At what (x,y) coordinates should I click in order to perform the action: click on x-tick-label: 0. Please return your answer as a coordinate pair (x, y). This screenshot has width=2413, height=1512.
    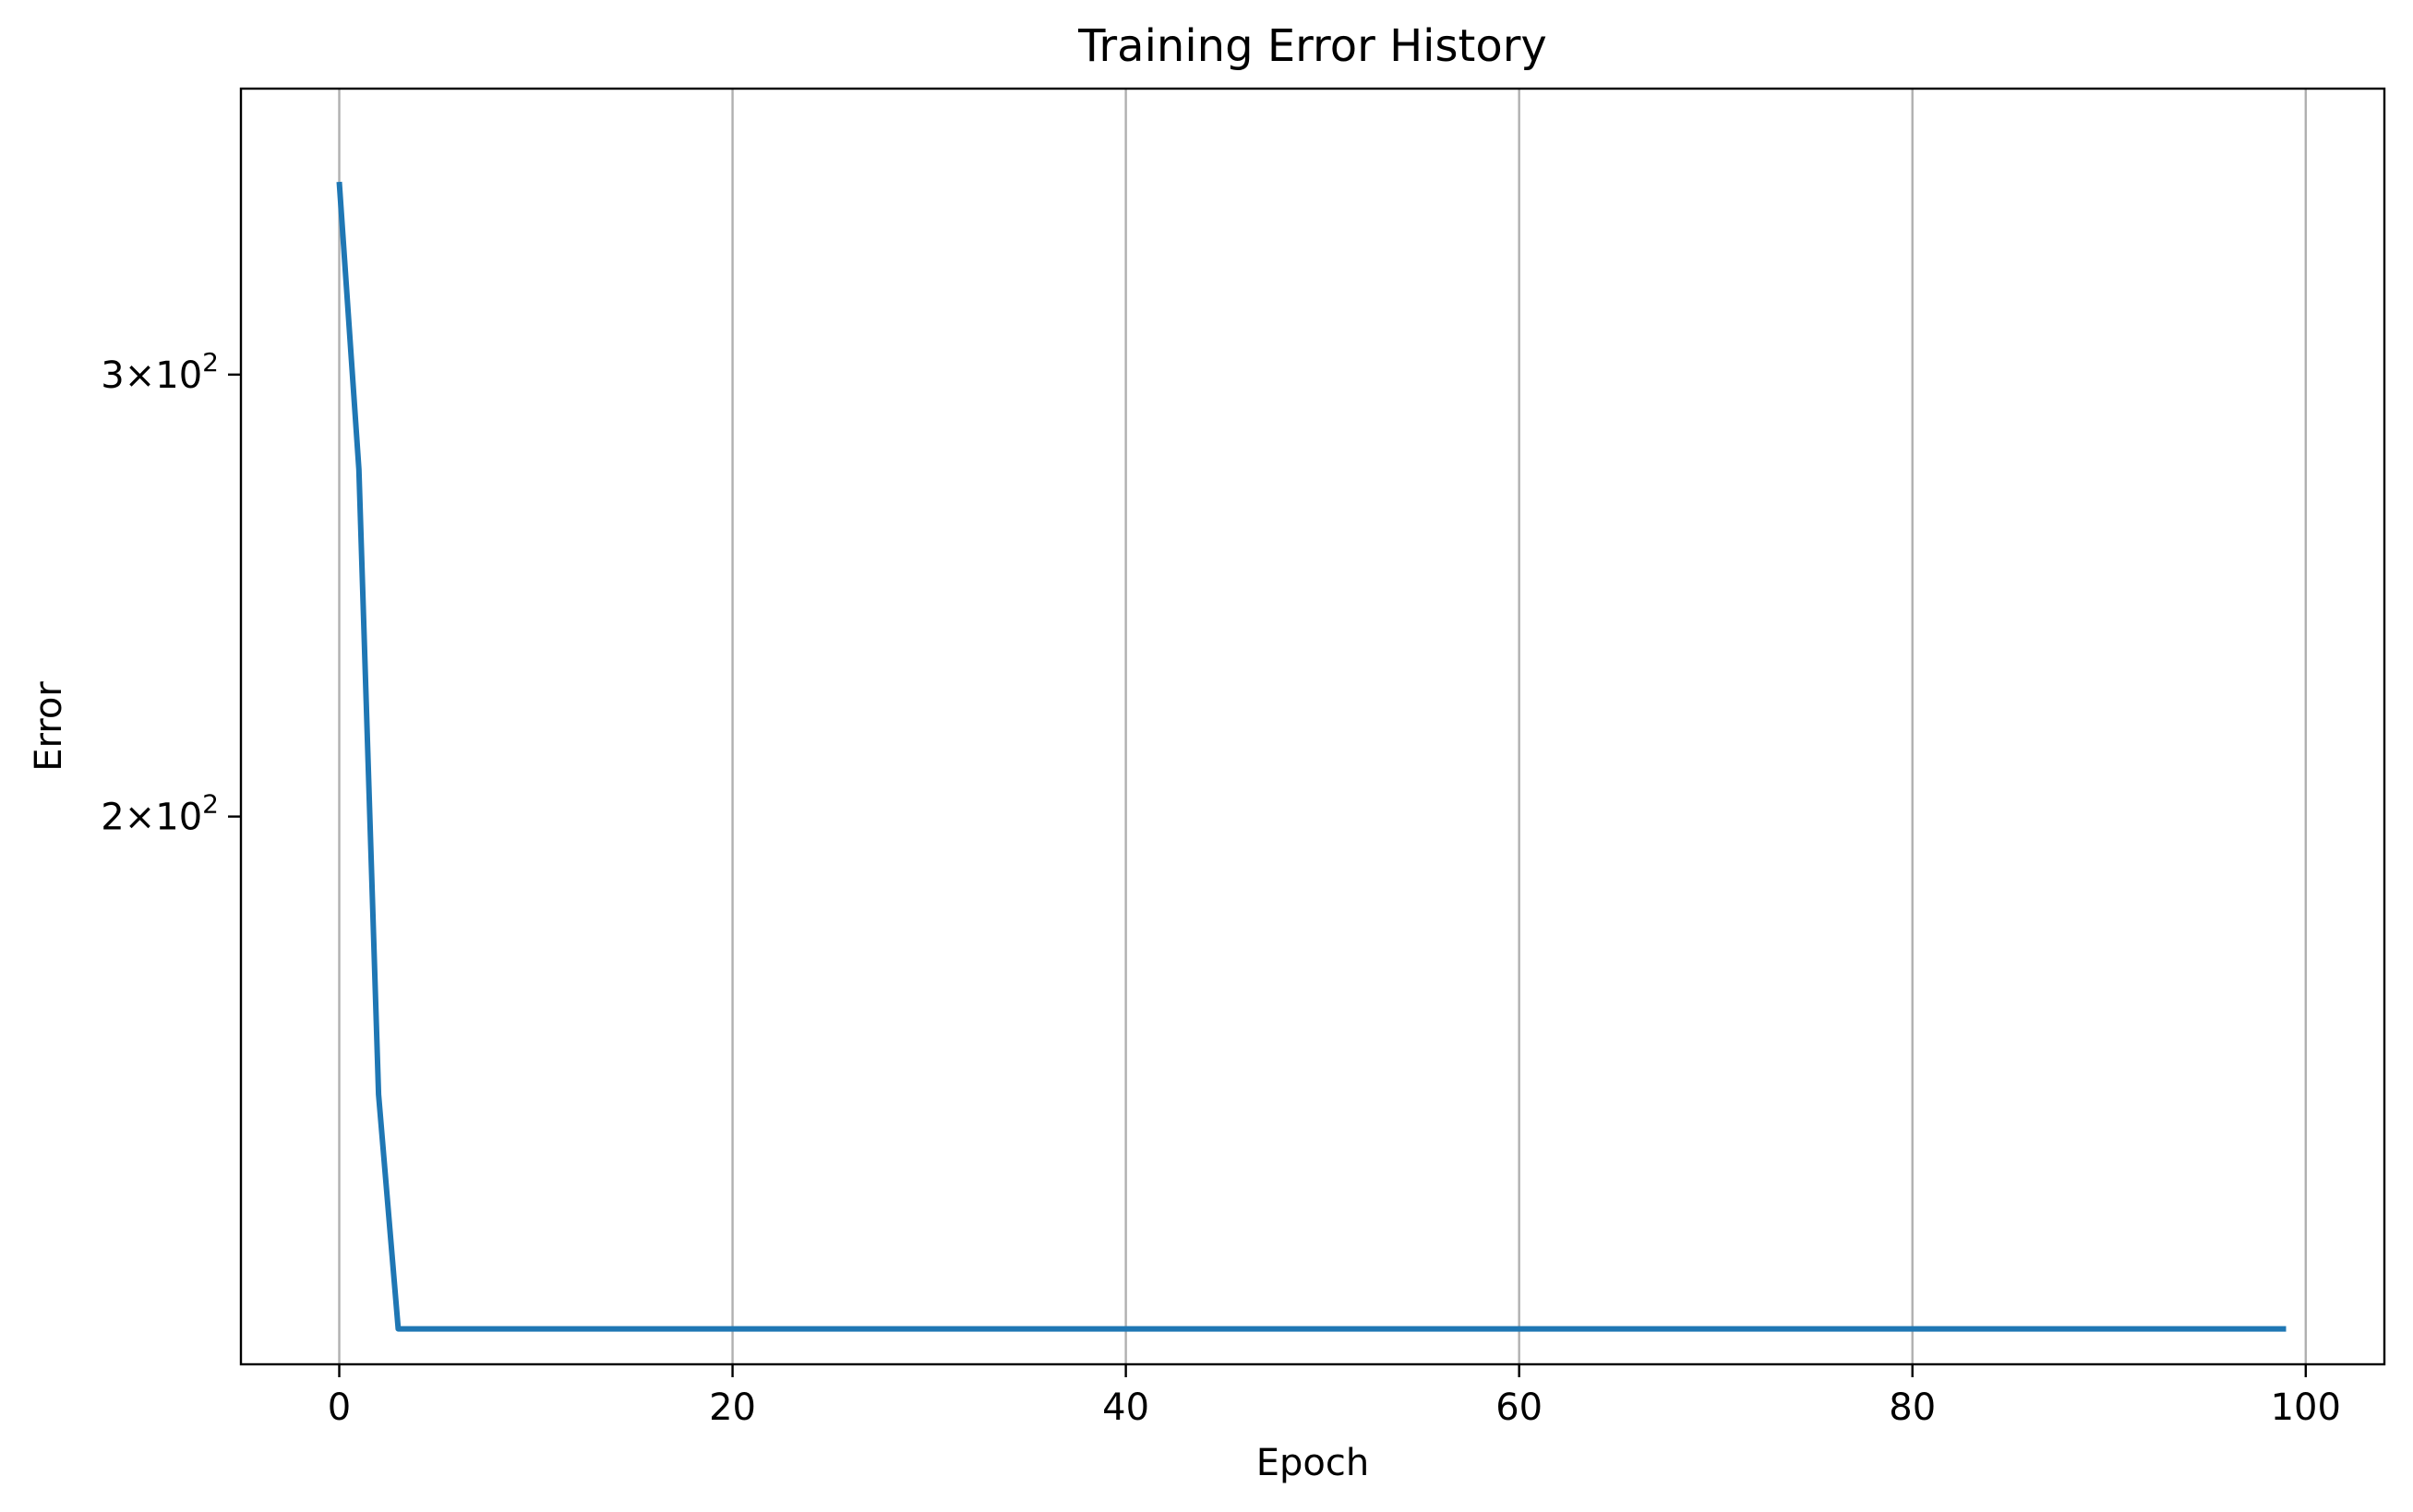
    Looking at the image, I should click on (339, 1407).